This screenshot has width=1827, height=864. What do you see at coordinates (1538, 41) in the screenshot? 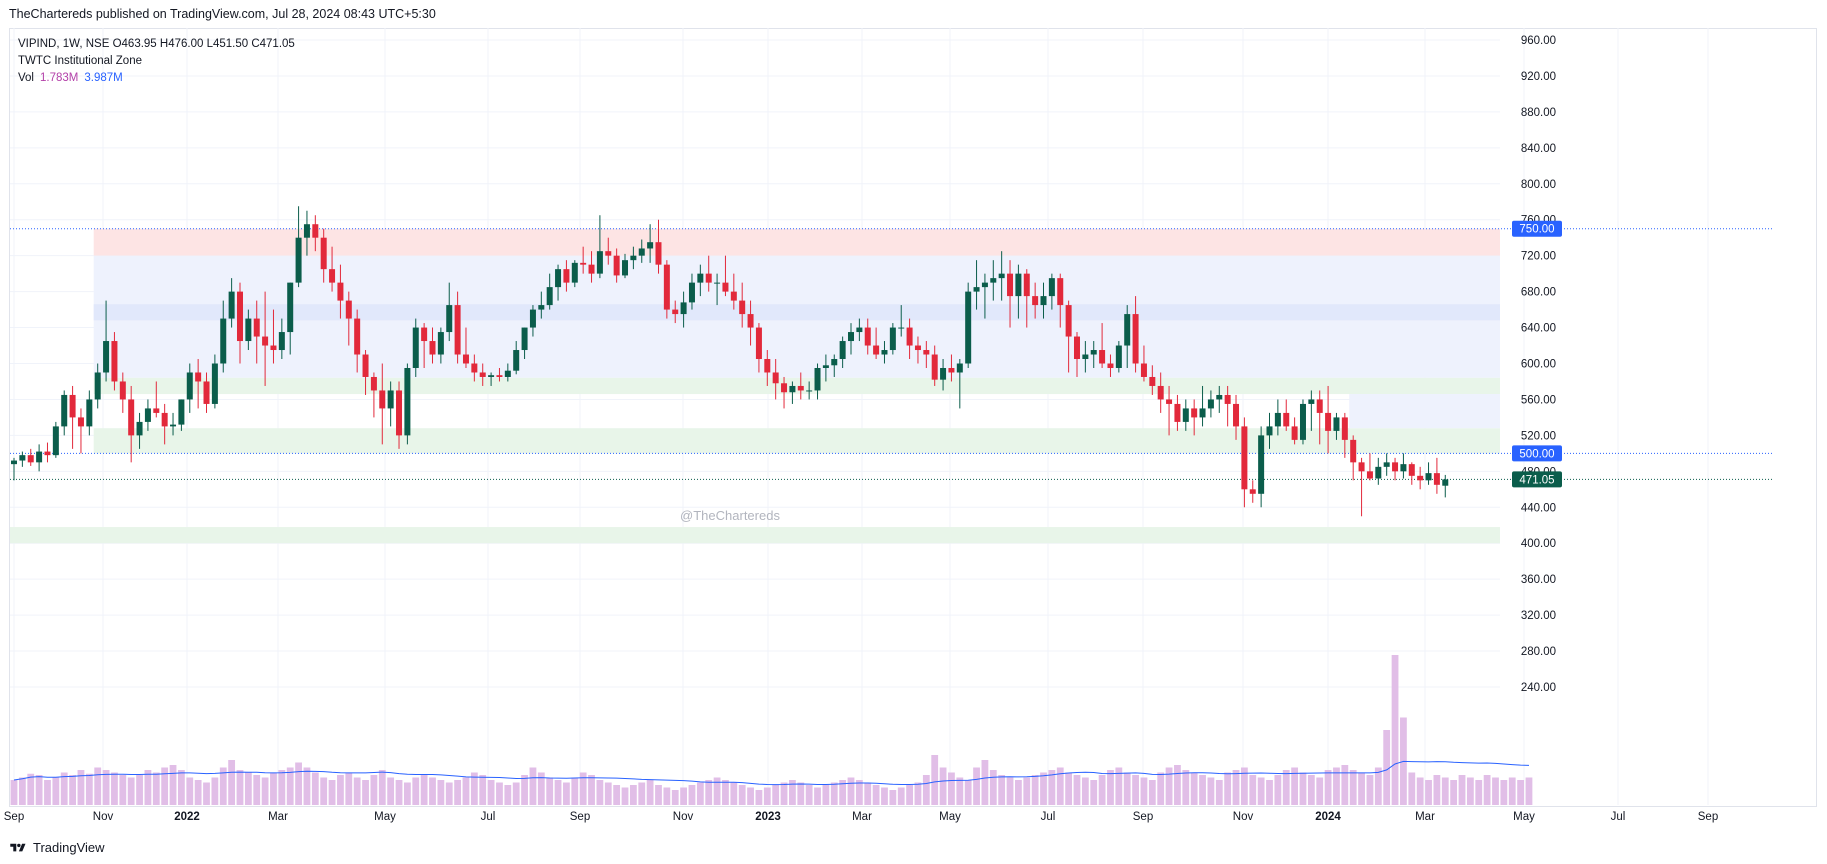
I see `price-tick-label: 960.00` at bounding box center [1538, 41].